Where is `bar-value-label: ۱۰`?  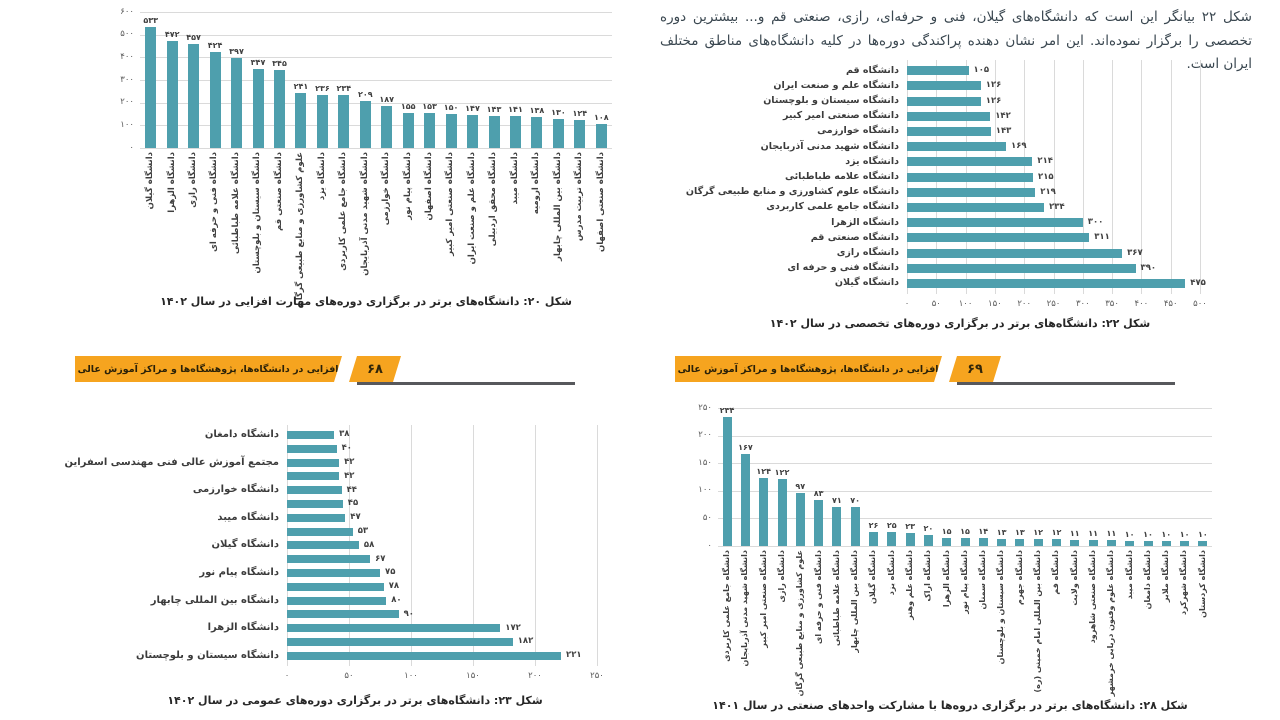 bar-value-label: ۱۰ is located at coordinates (1184, 534).